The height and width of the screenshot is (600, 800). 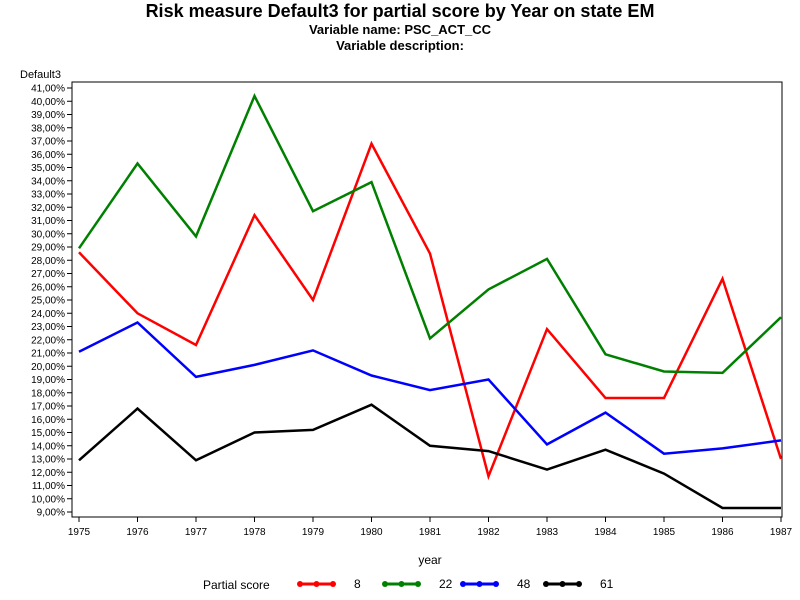 What do you see at coordinates (48, 473) in the screenshot?
I see `y-tick-label: 12,00%` at bounding box center [48, 473].